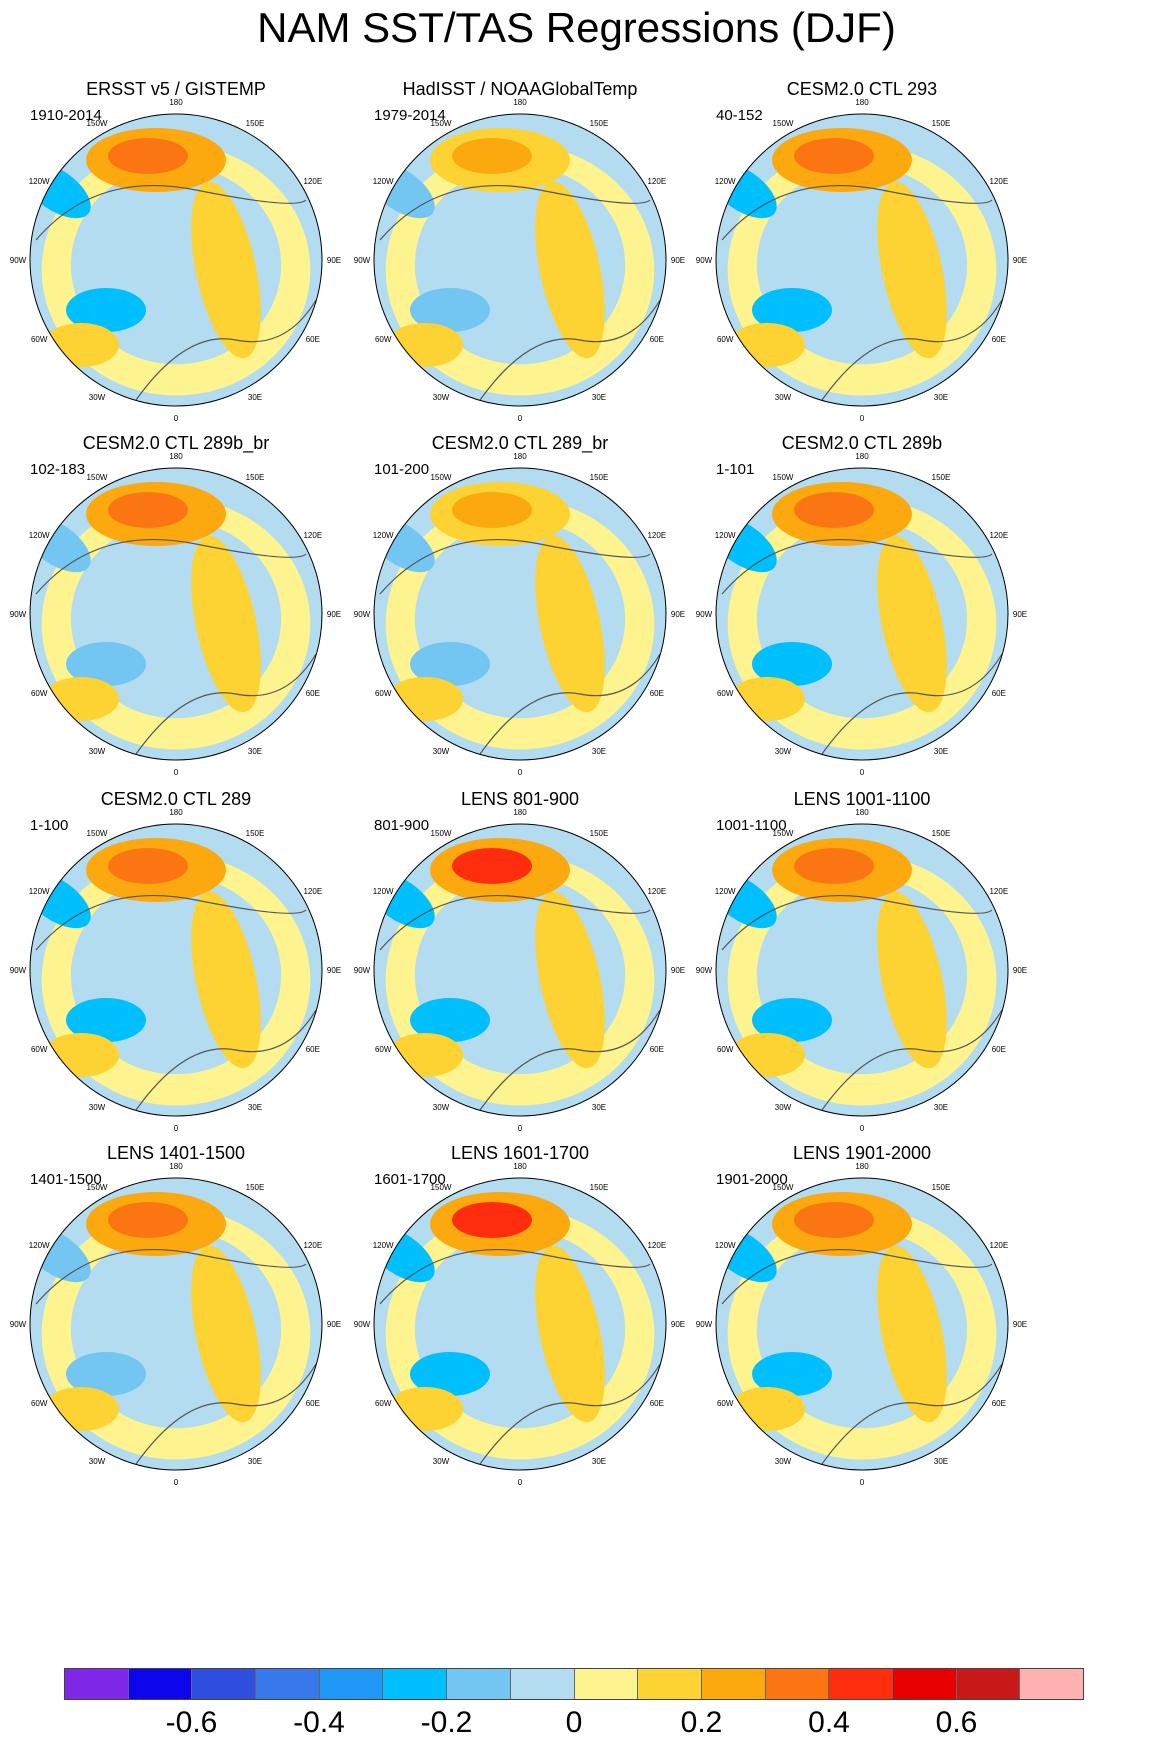 This screenshot has width=1153, height=1742. I want to click on panel-period: 102-183, so click(57, 469).